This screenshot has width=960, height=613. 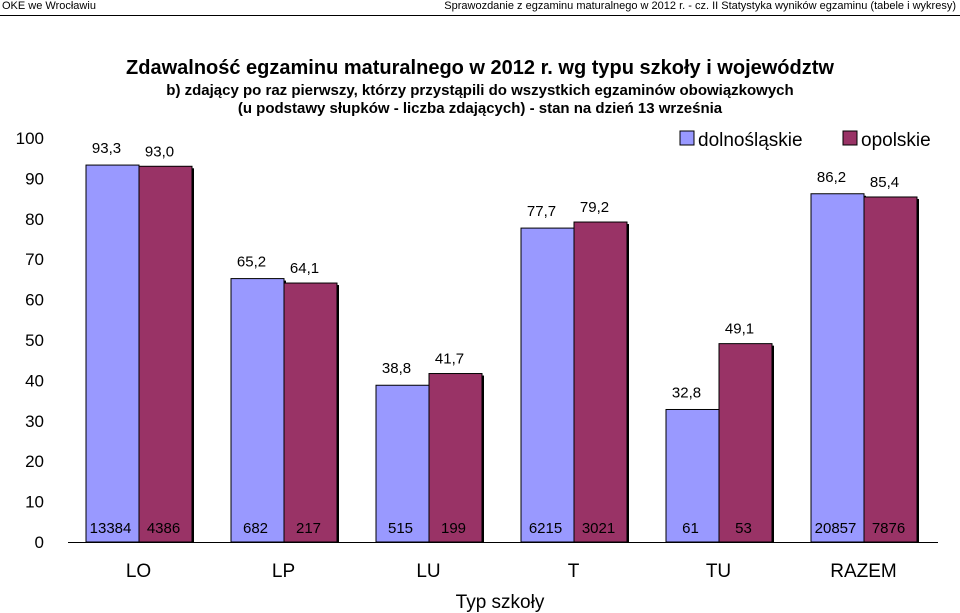 I want to click on y-tick-label-80: 80, so click(x=34, y=219).